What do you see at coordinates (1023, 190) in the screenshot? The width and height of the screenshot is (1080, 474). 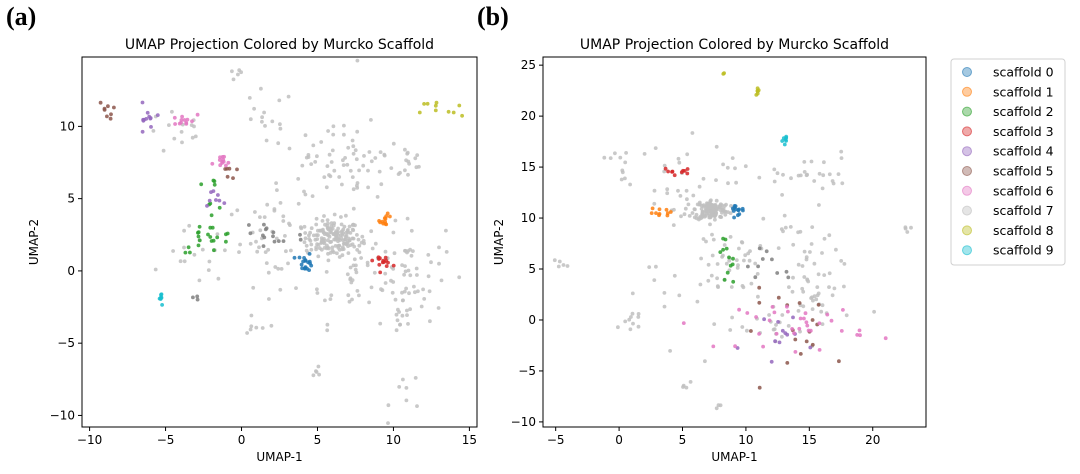 I see `legend-label: scaffold 6` at bounding box center [1023, 190].